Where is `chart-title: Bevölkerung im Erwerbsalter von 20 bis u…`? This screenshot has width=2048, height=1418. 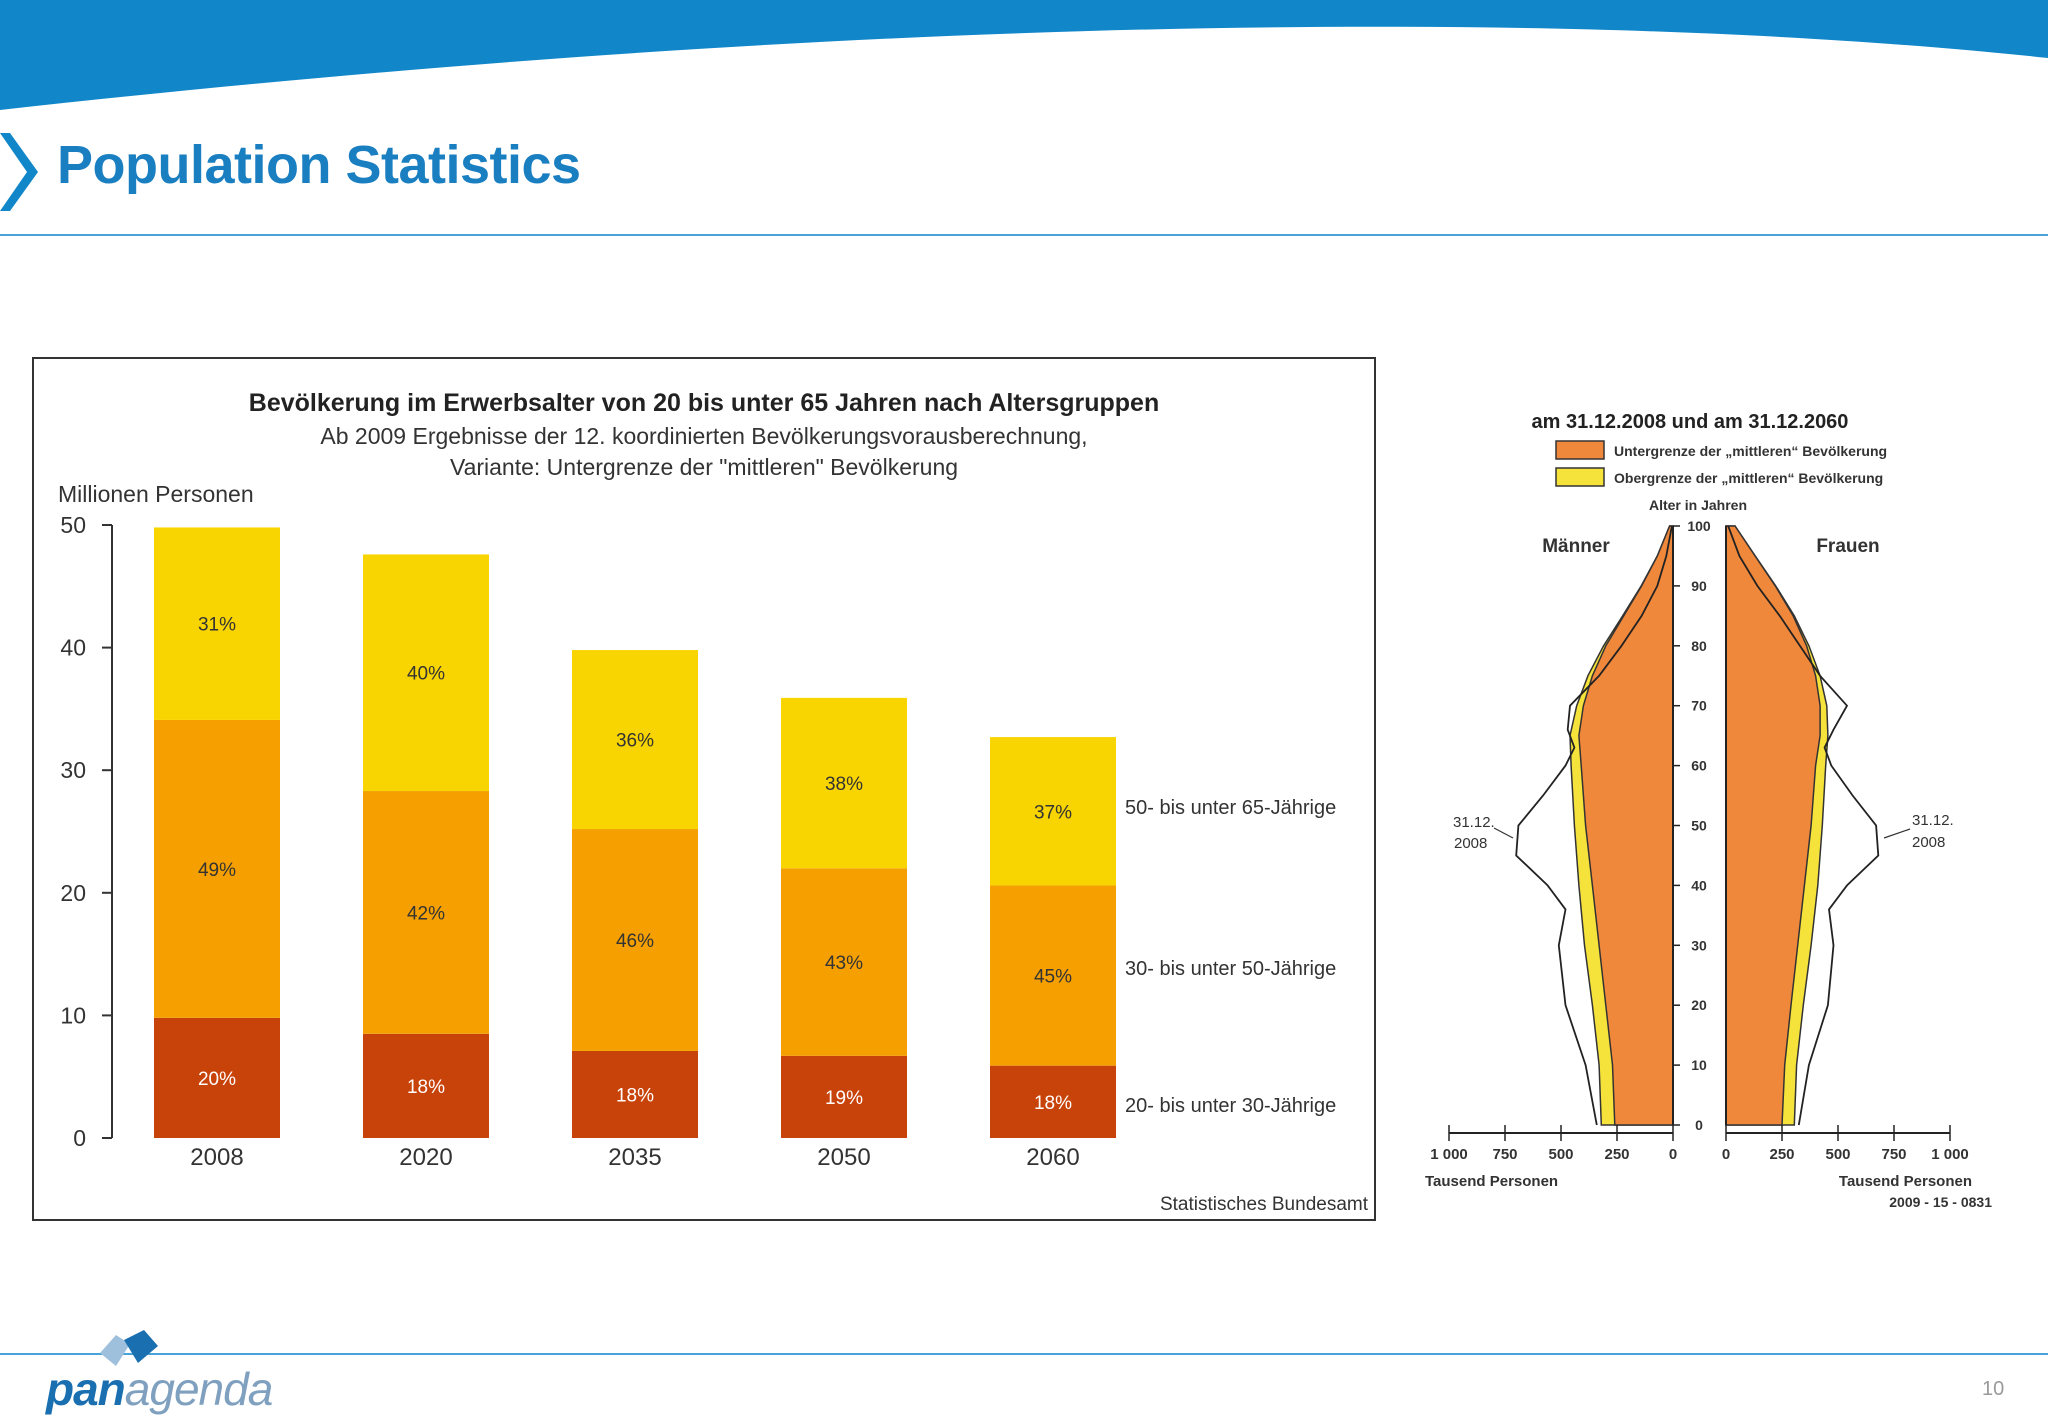
chart-title: Bevölkerung im Erwerbsalter von 20 bis u… is located at coordinates (704, 403).